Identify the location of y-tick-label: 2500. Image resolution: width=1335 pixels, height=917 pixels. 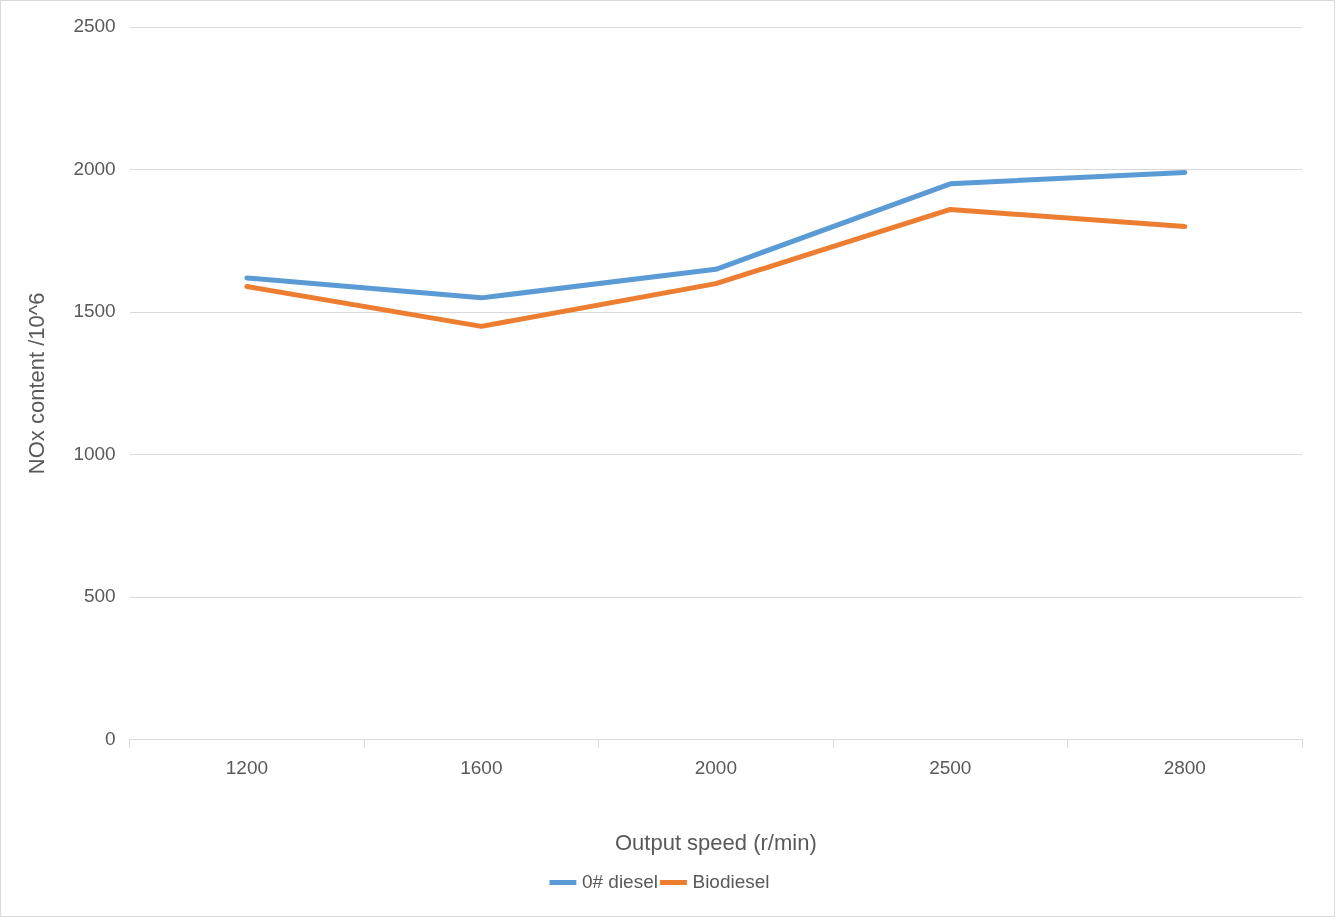
(94, 26).